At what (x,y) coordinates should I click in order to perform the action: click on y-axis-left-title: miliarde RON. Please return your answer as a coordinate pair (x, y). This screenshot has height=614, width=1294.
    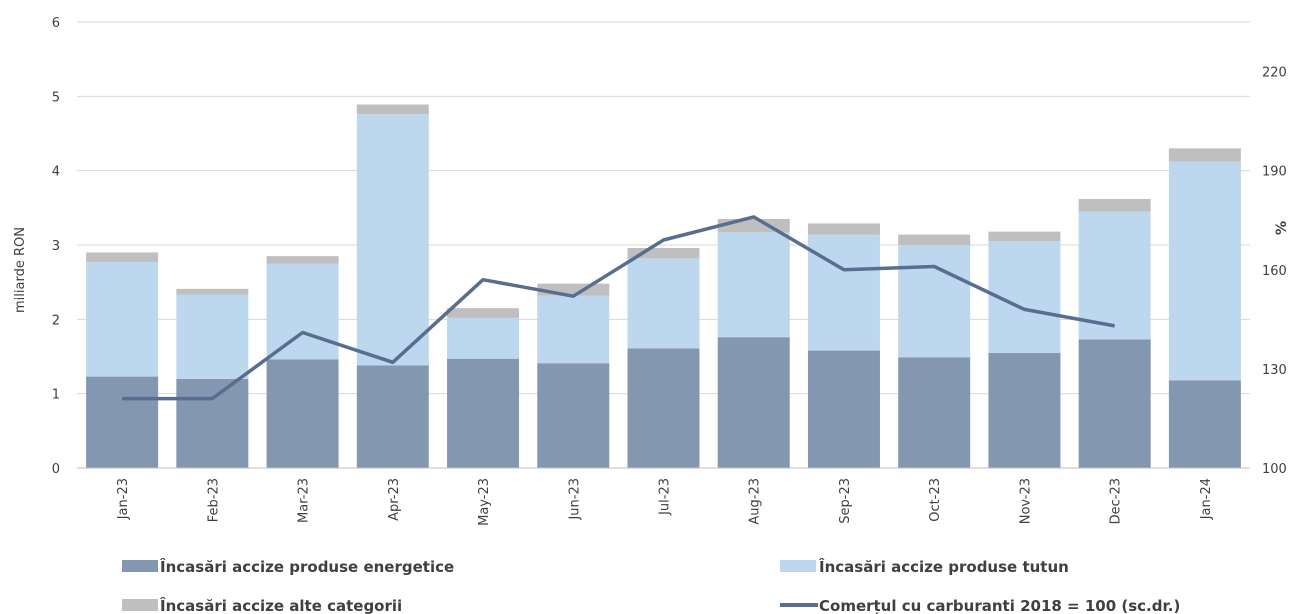
    Looking at the image, I should click on (20, 270).